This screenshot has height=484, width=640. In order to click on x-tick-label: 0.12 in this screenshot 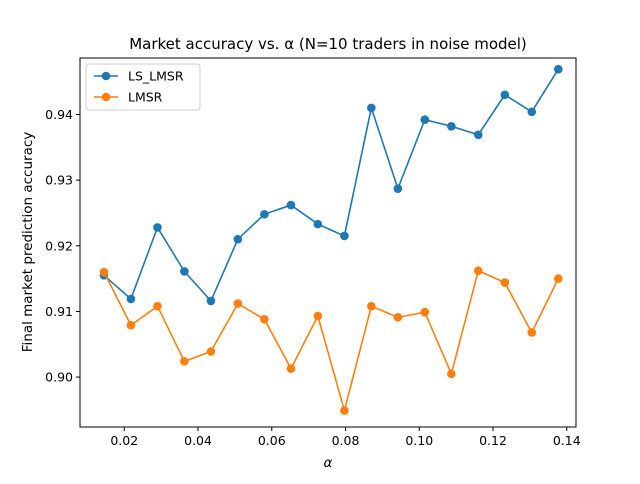, I will do `click(493, 440)`.